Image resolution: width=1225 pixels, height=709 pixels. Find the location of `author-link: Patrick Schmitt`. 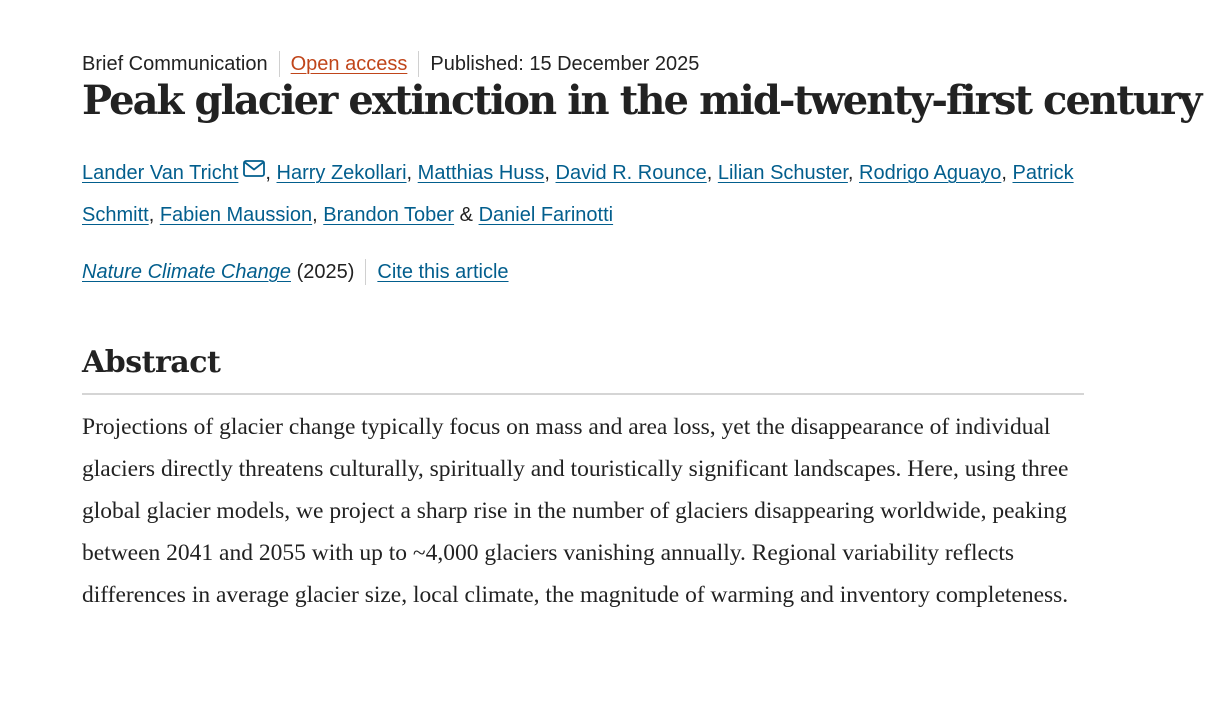

author-link: Patrick Schmitt is located at coordinates (578, 194).